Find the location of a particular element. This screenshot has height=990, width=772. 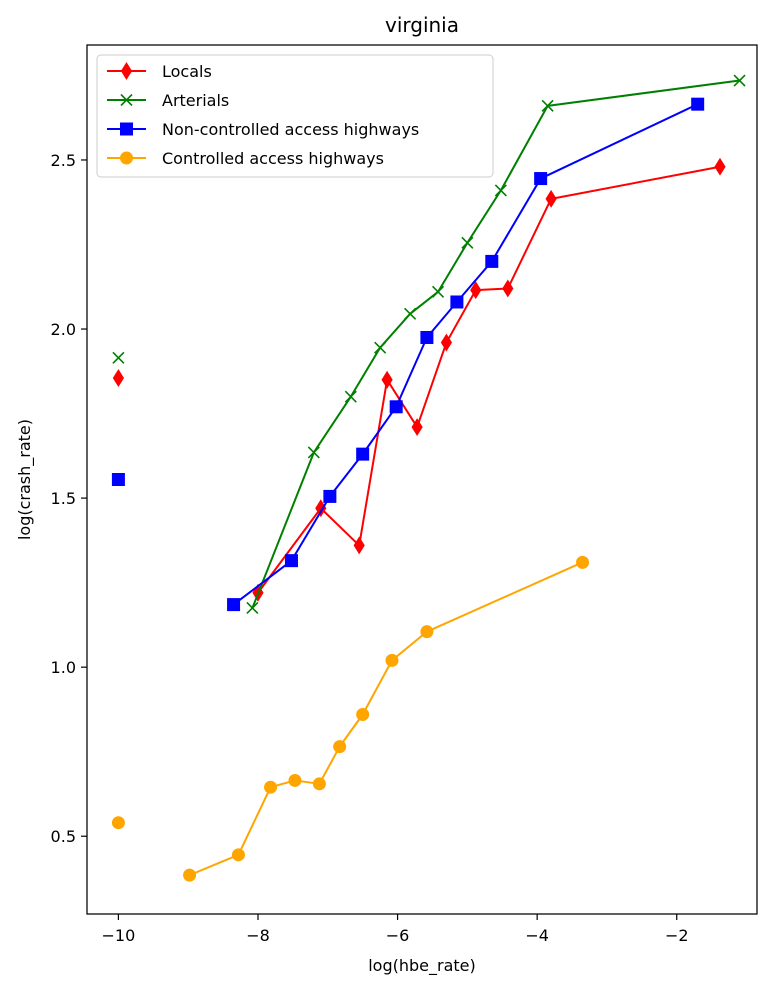

x-tick-label: −4 is located at coordinates (537, 935).